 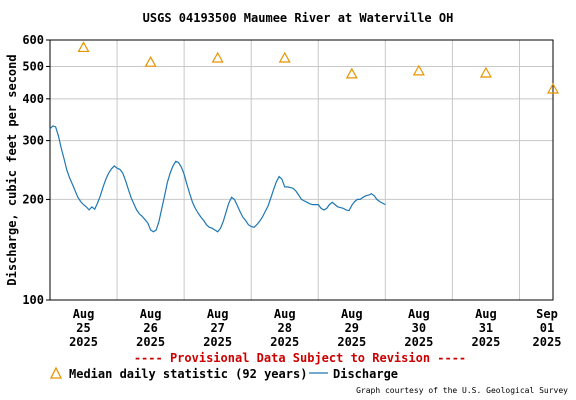 I want to click on legend-discharge-label: Discharge, so click(x=365, y=374).